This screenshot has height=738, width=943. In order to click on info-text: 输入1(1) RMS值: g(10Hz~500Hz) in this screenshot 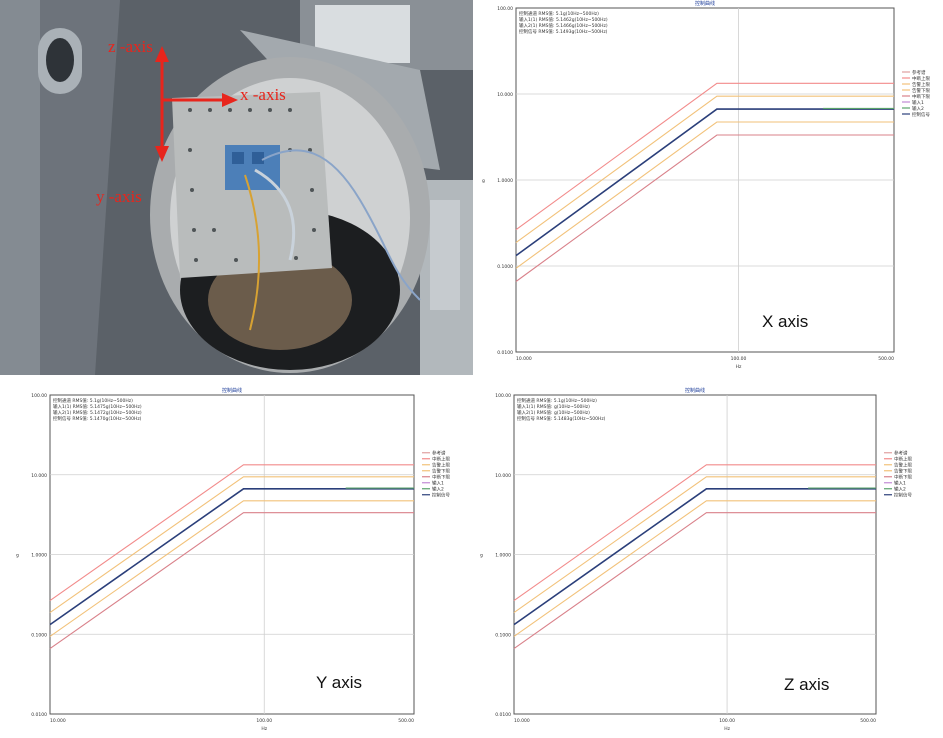, I will do `click(553, 406)`.